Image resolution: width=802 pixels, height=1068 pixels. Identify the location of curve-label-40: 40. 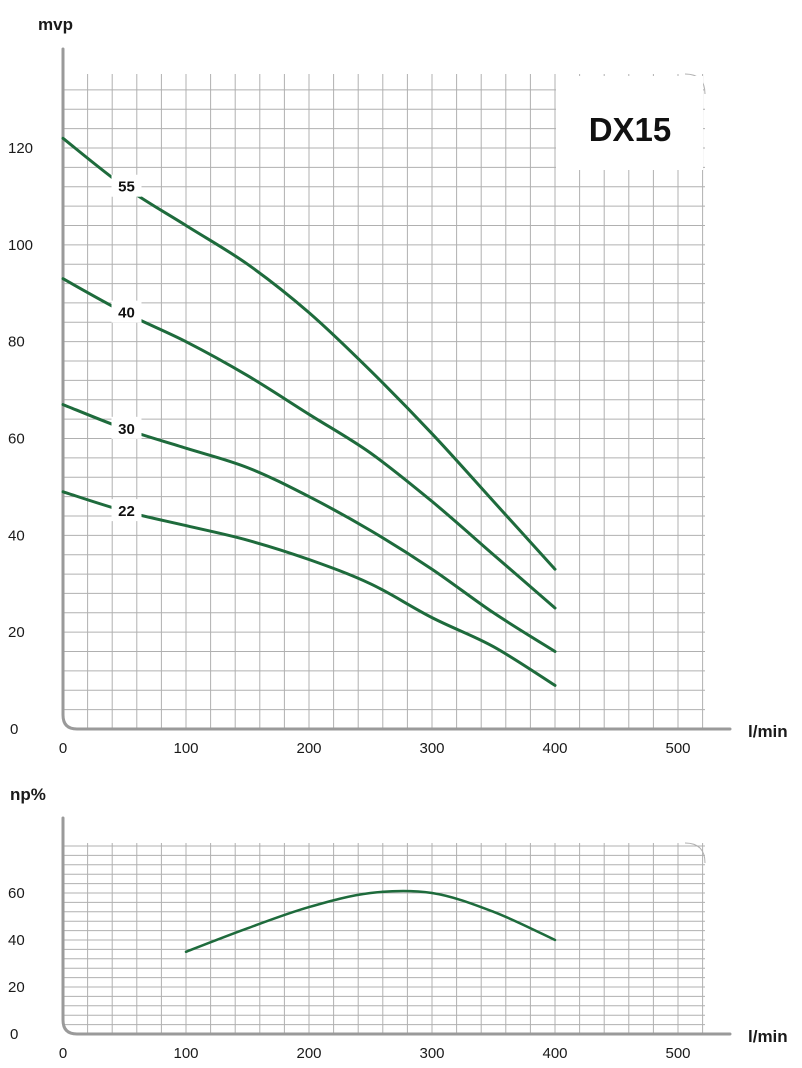
(126, 313).